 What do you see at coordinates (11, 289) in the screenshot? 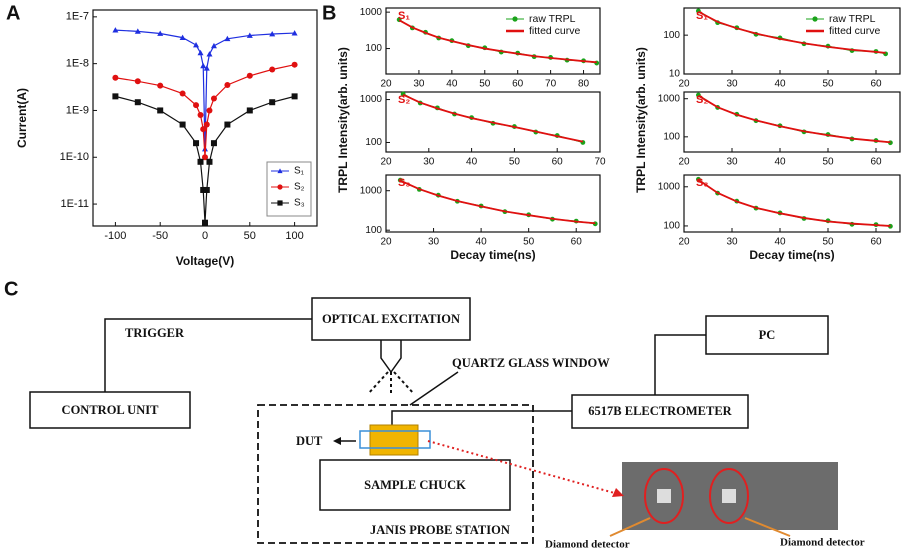
I see `panel-label: C` at bounding box center [11, 289].